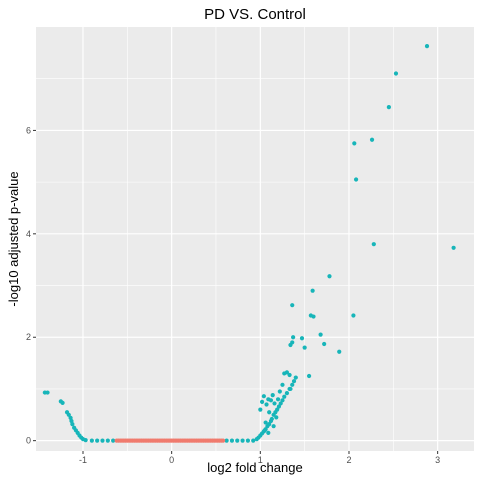 This screenshot has width=480, height=485. I want to click on y-axis-label: -log10 adjusted p-value, so click(13, 238).